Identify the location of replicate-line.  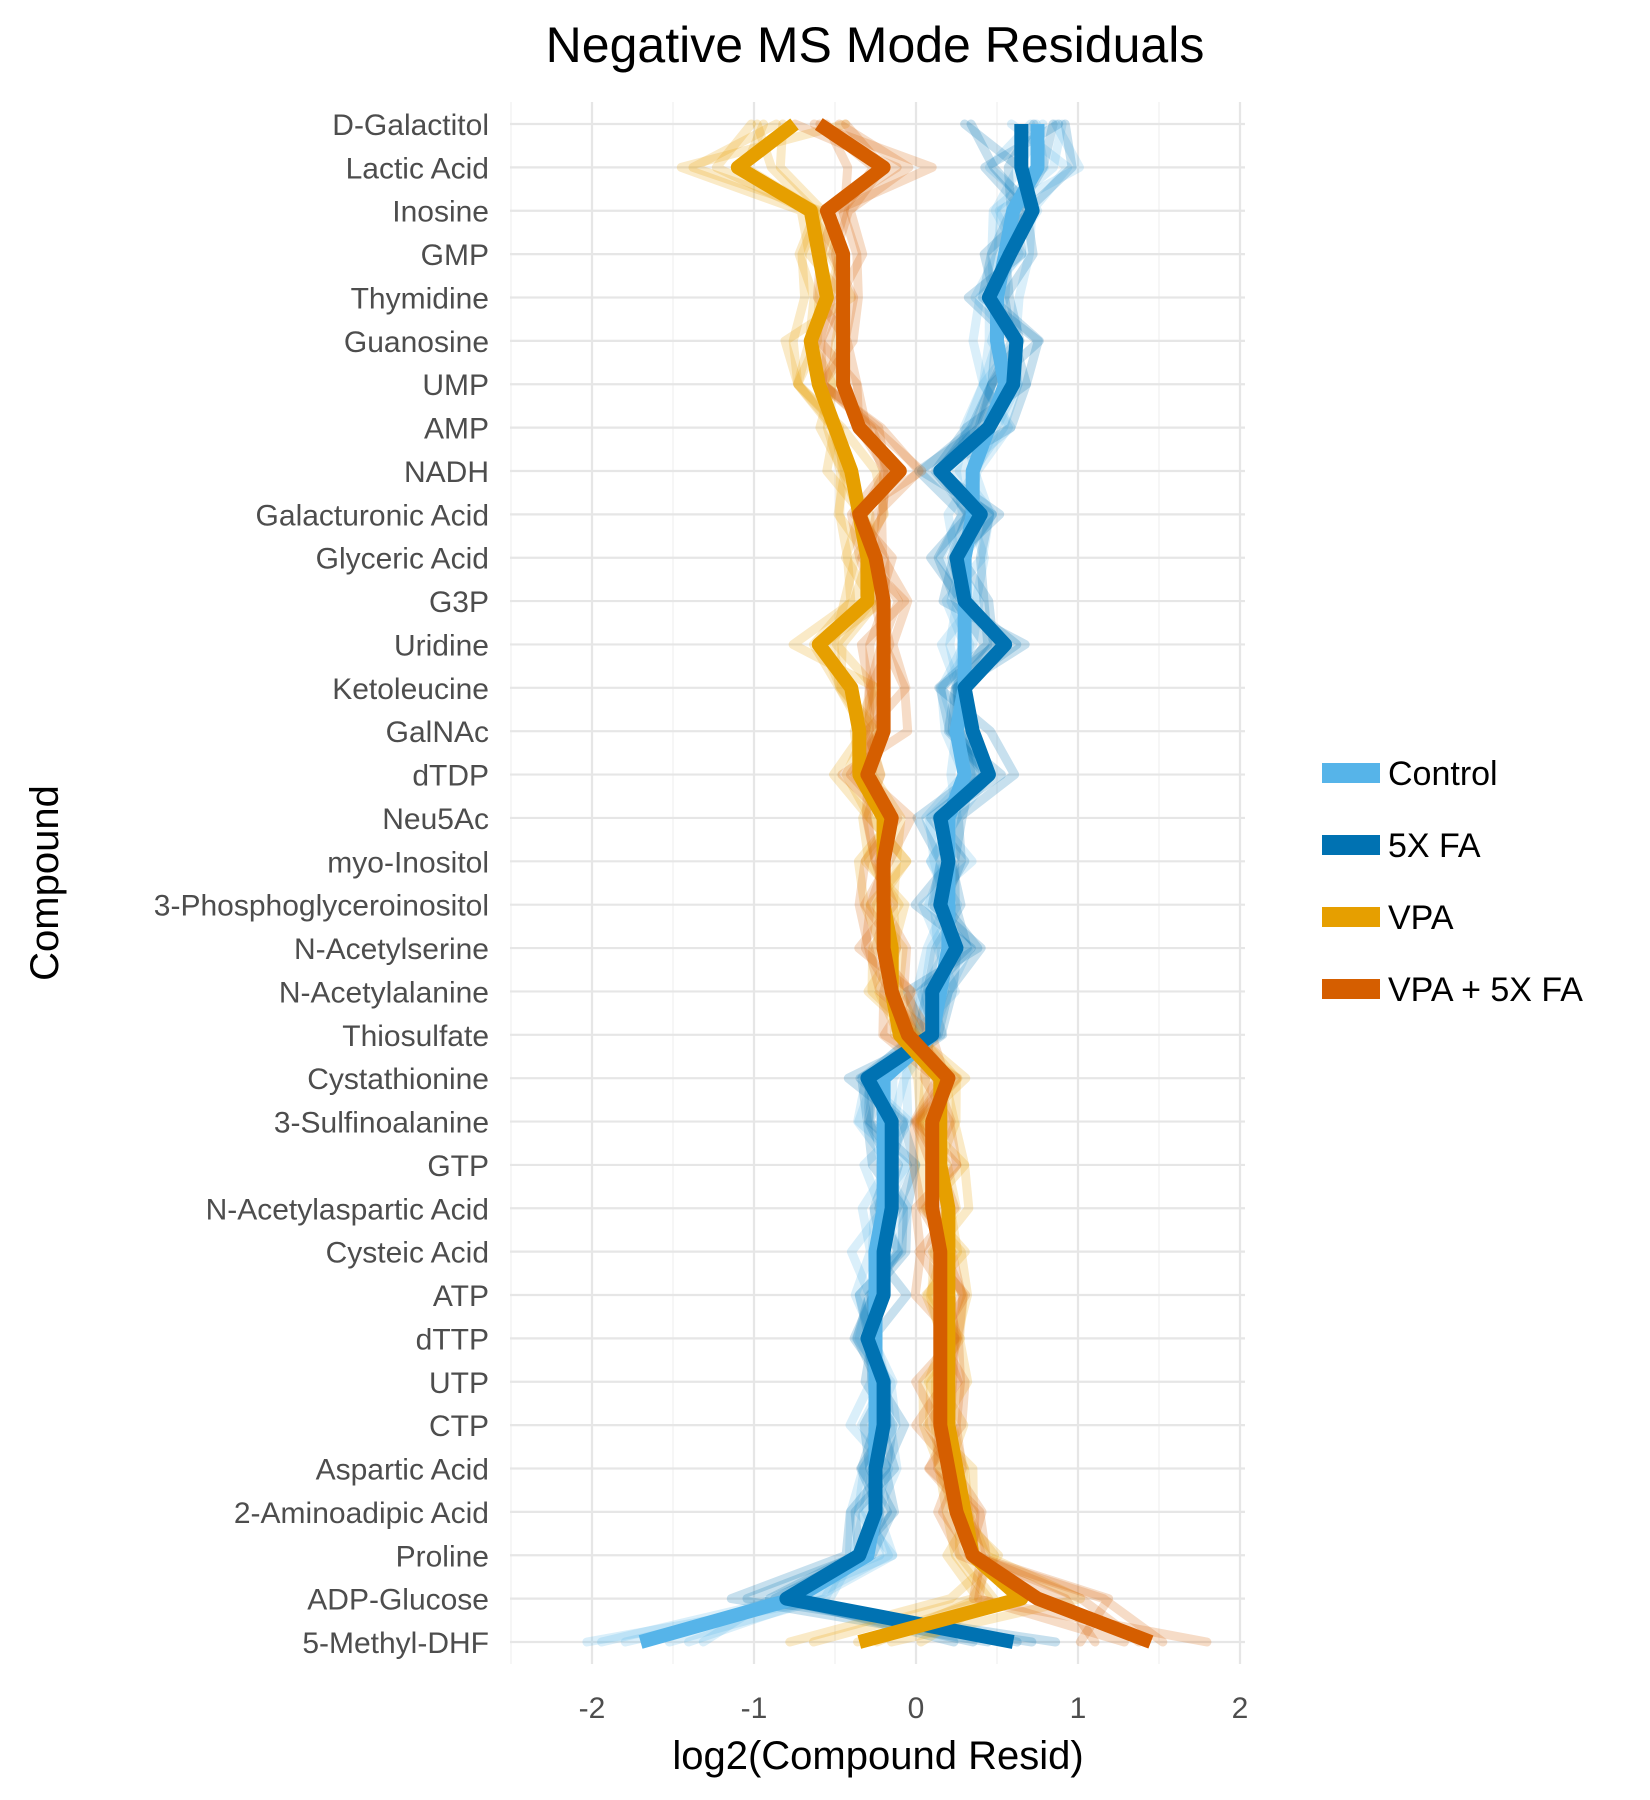
(855, 883).